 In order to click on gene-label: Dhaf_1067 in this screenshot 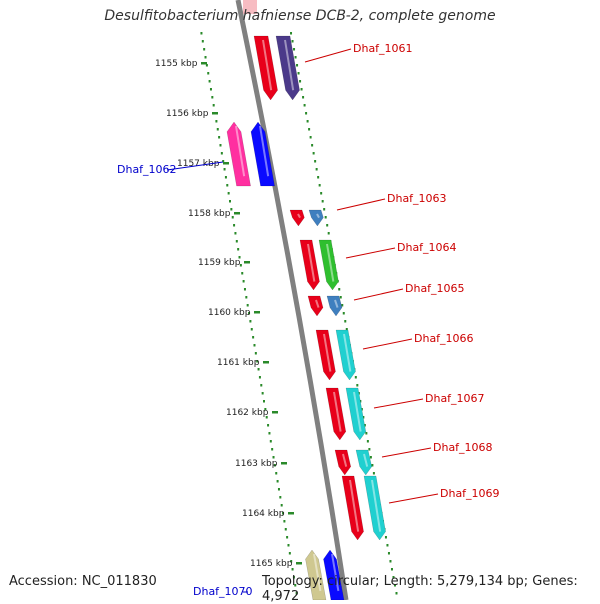, I will do `click(455, 398)`.